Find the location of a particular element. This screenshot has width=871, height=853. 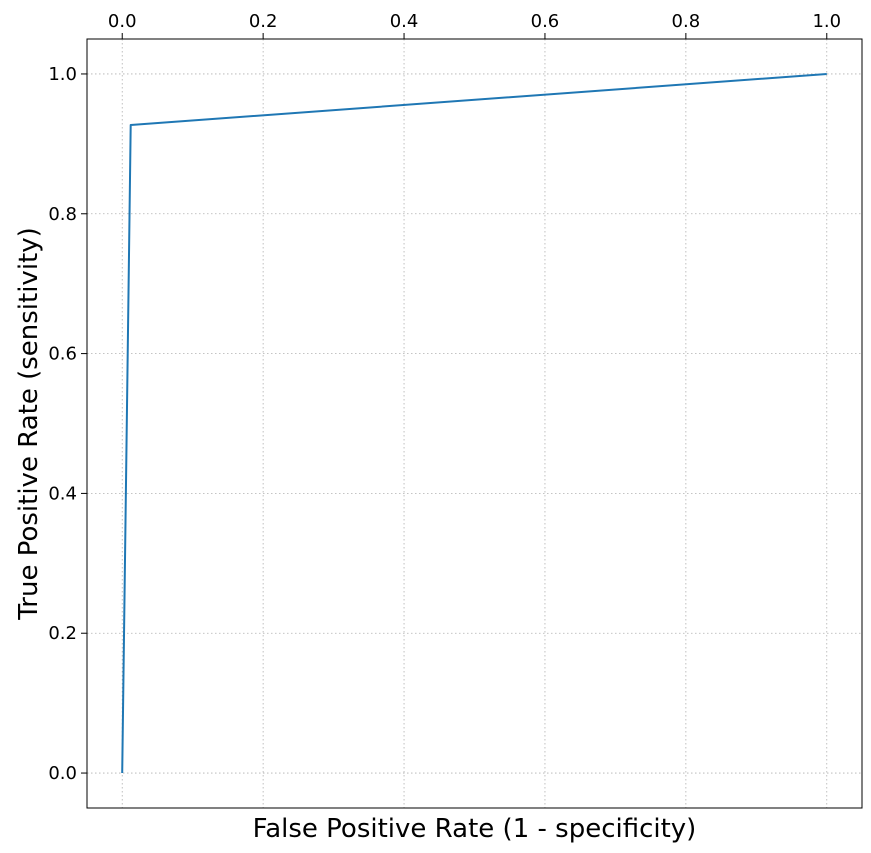

y-axis-ticks: 0.0 0.2 0.4 0.6 0.8 1.0 is located at coordinates (67, 424).